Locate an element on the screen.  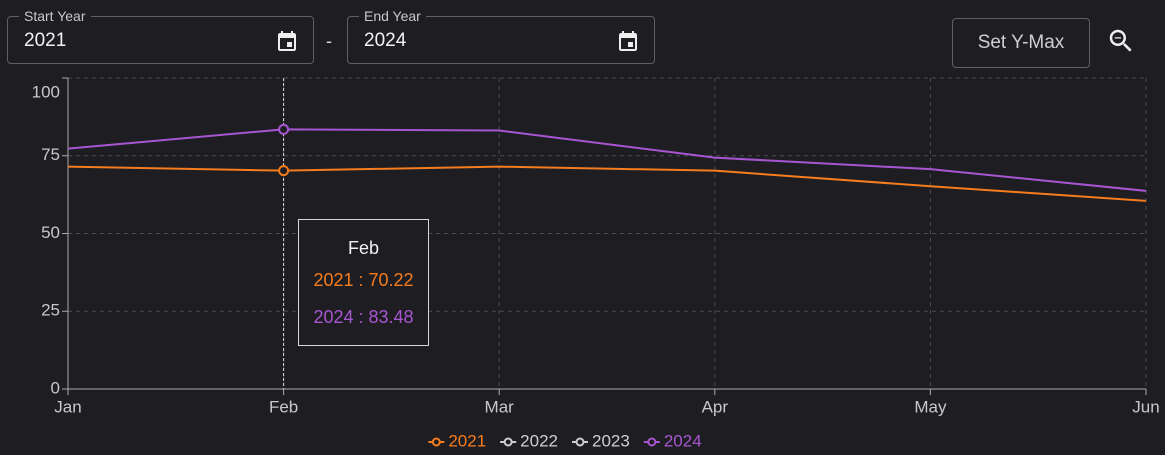
legend-label: 2023 is located at coordinates (611, 440).